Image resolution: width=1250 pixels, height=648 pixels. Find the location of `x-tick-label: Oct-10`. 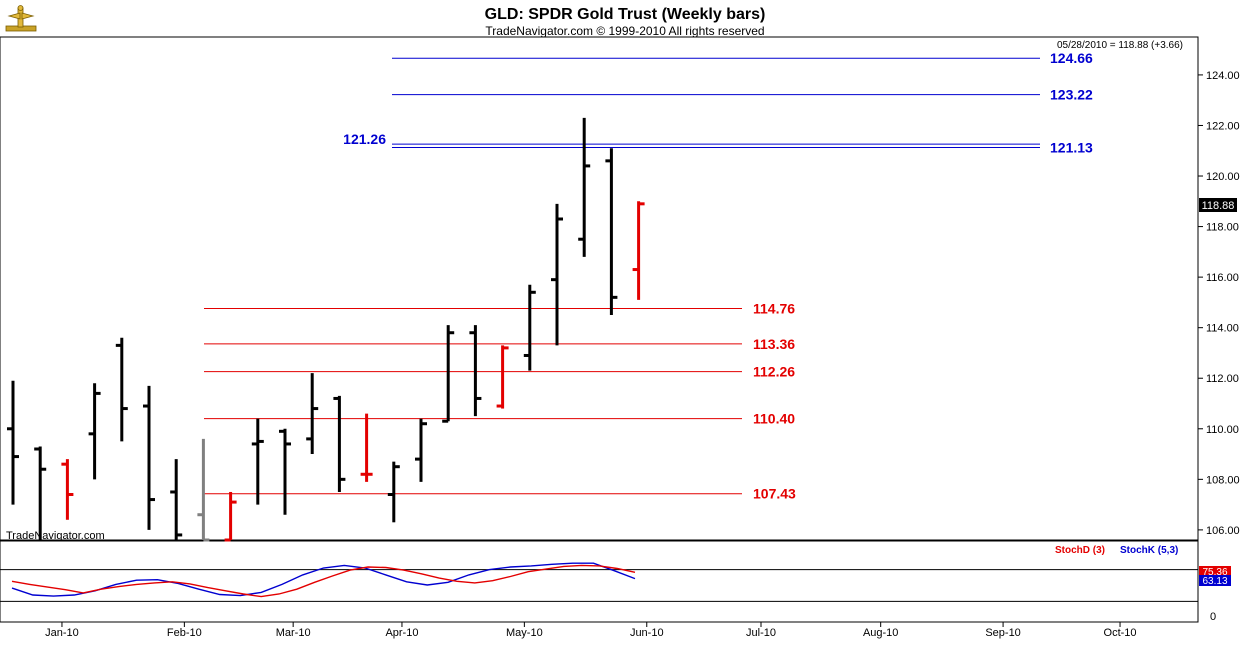

x-tick-label: Oct-10 is located at coordinates (1120, 633).